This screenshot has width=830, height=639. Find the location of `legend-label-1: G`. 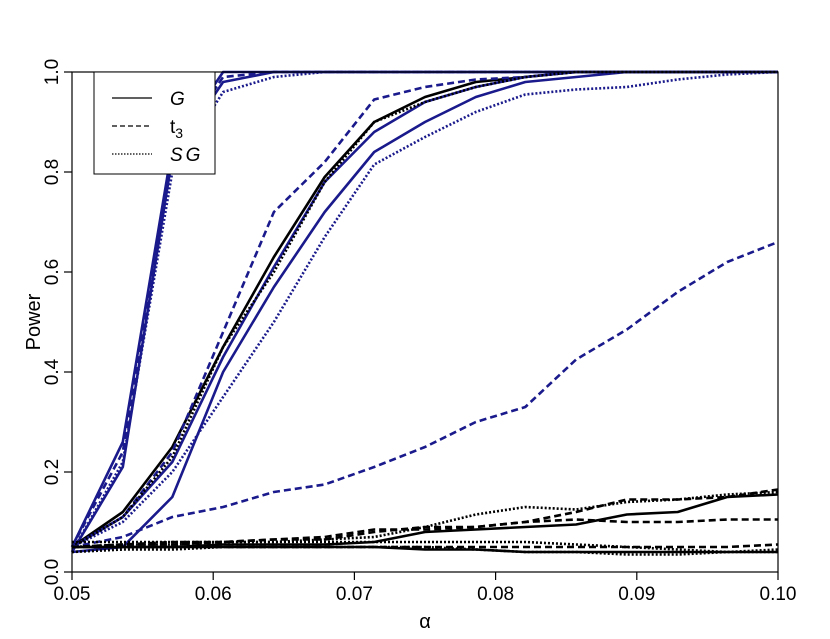

legend-label-1: G is located at coordinates (177, 99).